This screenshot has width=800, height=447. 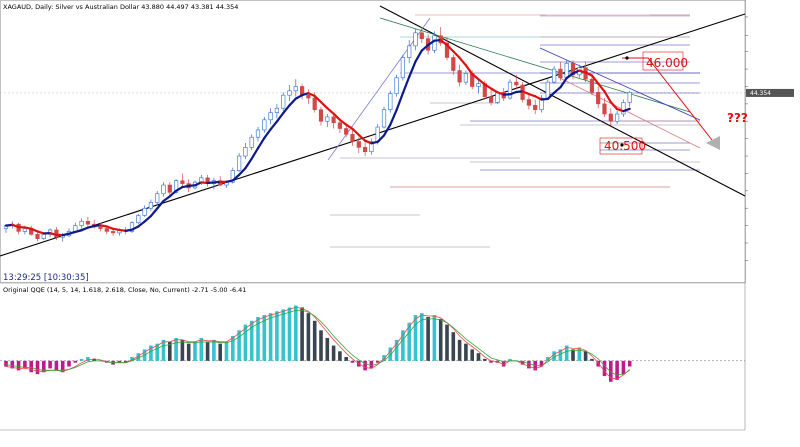 I want to click on qqe-slow-line, so click(x=318, y=342).